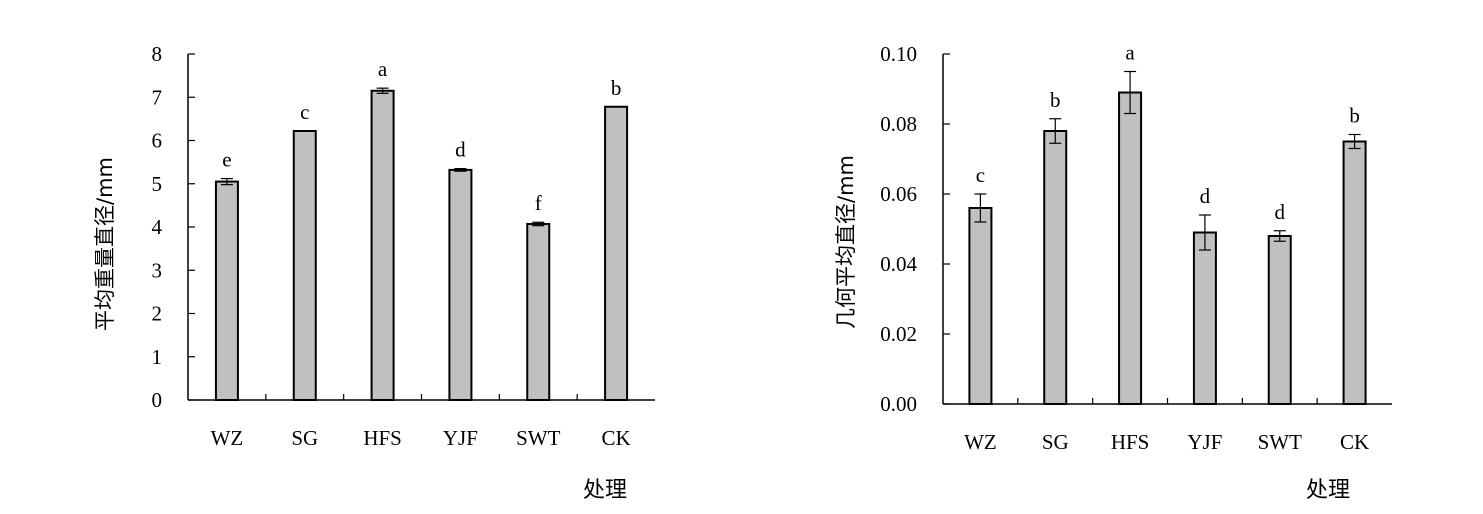  Describe the element at coordinates (898, 124) in the screenshot. I see `y-tick-label: 0.08` at that location.